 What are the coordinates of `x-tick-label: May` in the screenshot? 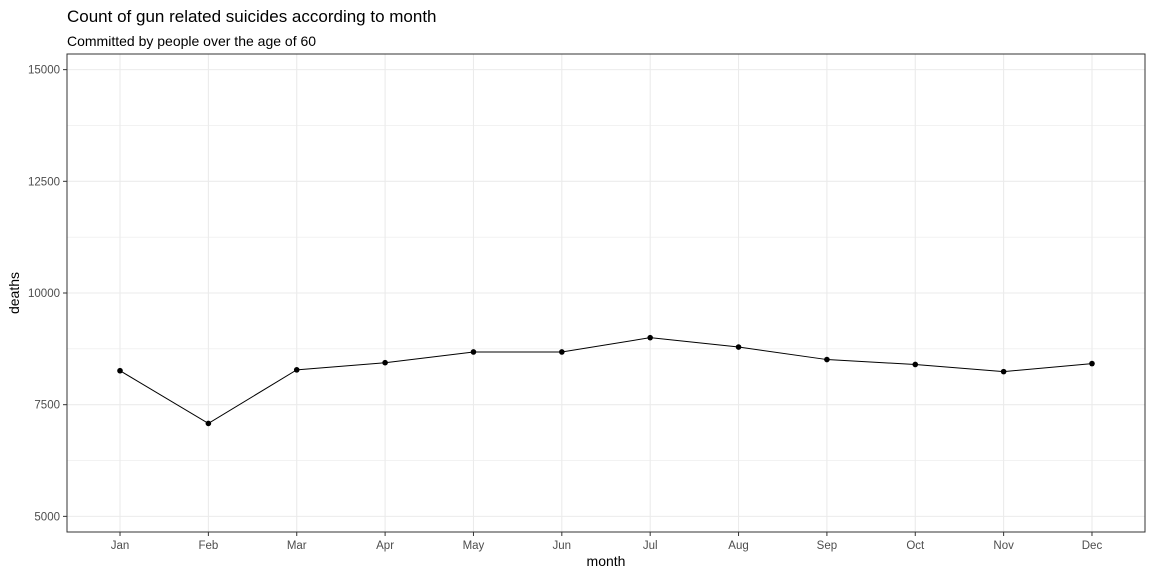 It's located at (474, 546).